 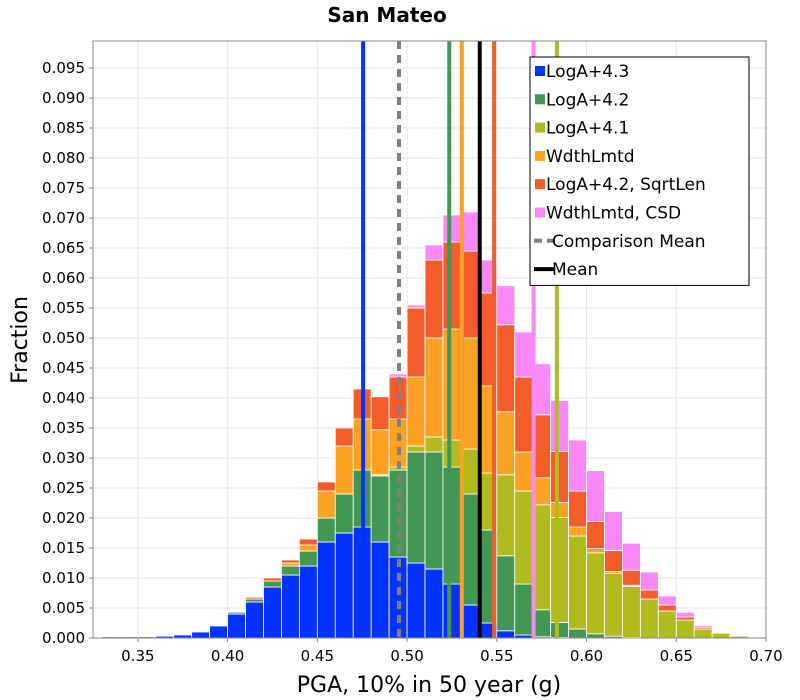 What do you see at coordinates (63, 68) in the screenshot?
I see `y-tick-label-19: 0.095` at bounding box center [63, 68].